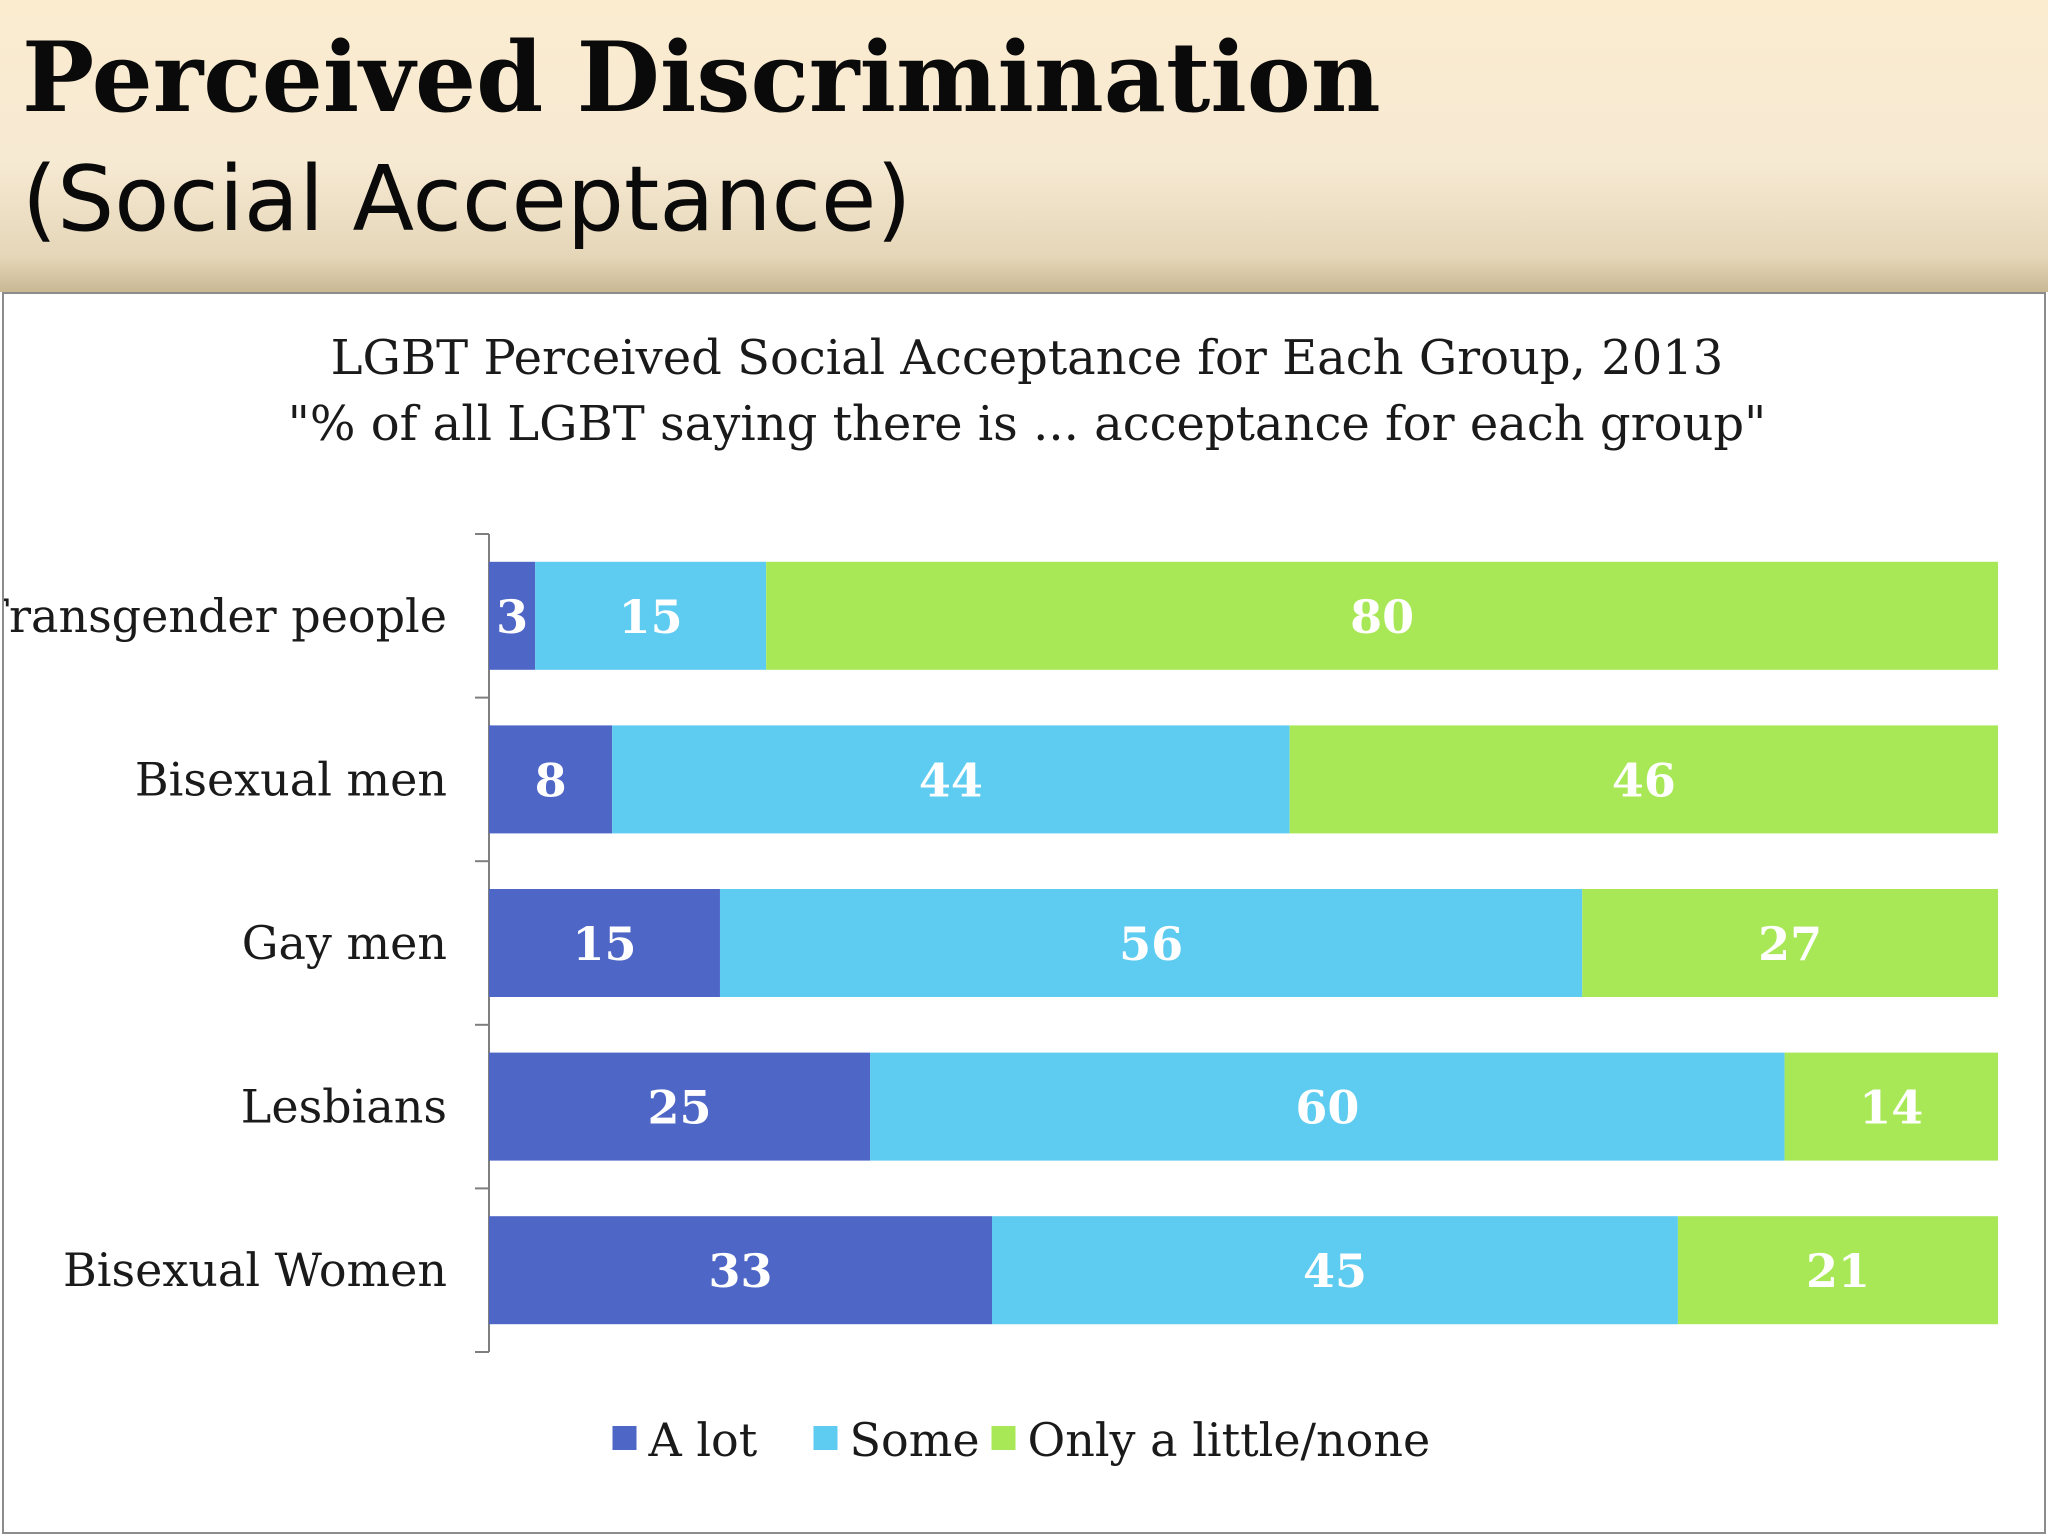 This screenshot has height=1536, width=2048. I want to click on data-label-some-lesbians: 60, so click(1327, 1108).